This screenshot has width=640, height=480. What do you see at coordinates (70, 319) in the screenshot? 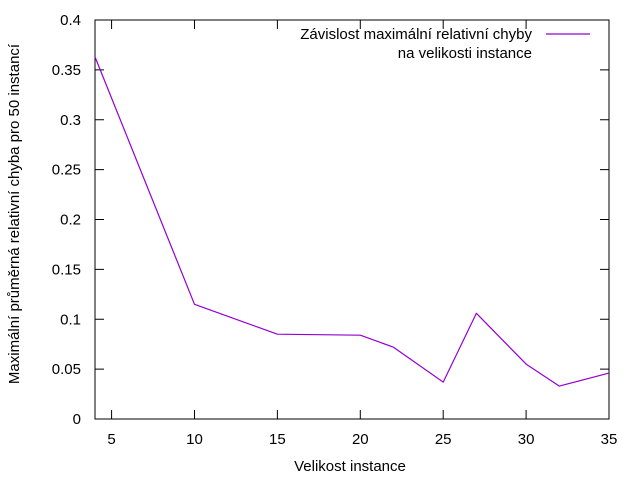
I see `y-tick-label: 0.1` at bounding box center [70, 319].